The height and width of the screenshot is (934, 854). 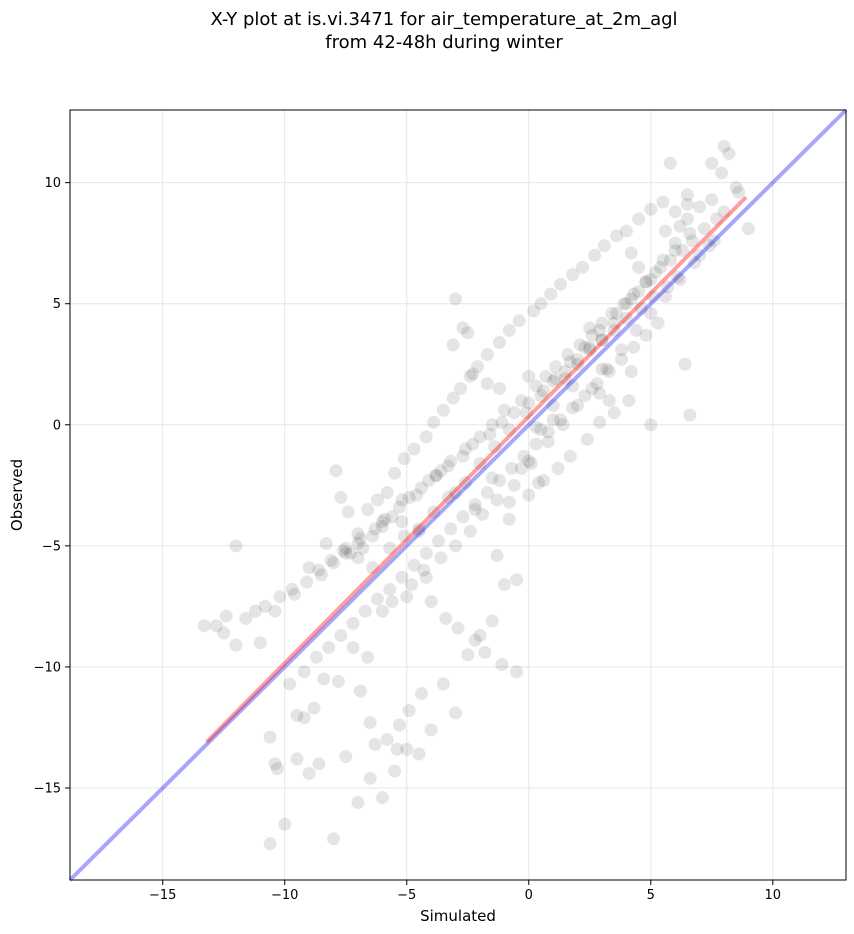 What do you see at coordinates (458, 916) in the screenshot?
I see `x-axis-label: Simulated` at bounding box center [458, 916].